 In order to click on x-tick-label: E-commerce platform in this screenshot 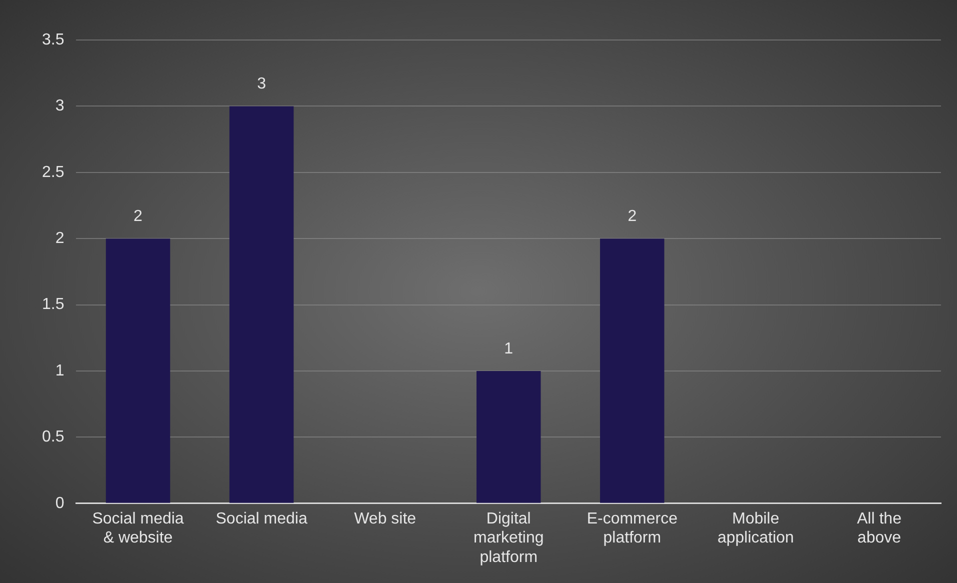, I will do `click(632, 528)`.